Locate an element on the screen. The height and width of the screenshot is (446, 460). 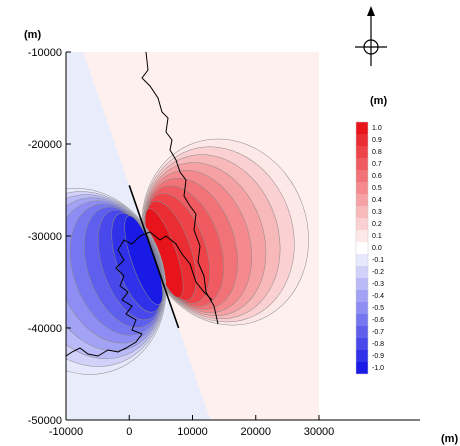
colorbar-label-0: 1.0 is located at coordinates (377, 128).